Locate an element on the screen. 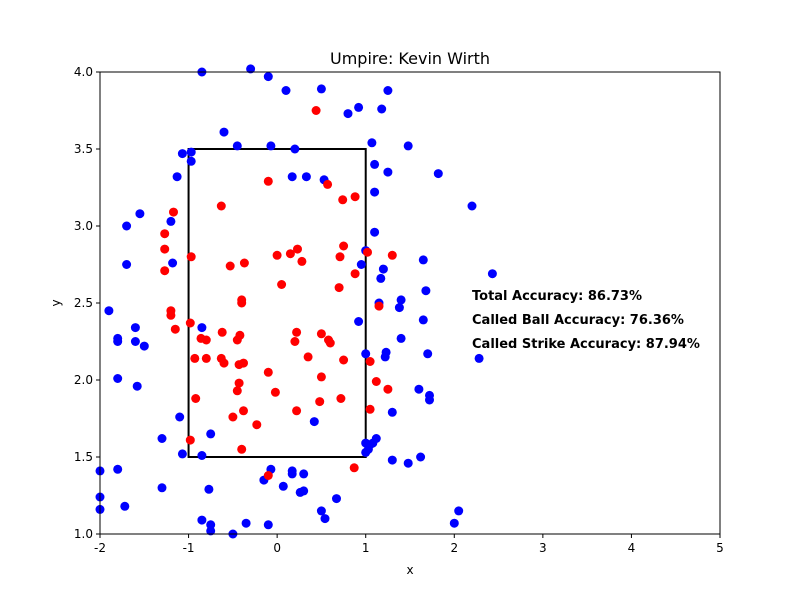 The height and width of the screenshot is (604, 800). y-tick-label: 1.5 is located at coordinates (83, 457).